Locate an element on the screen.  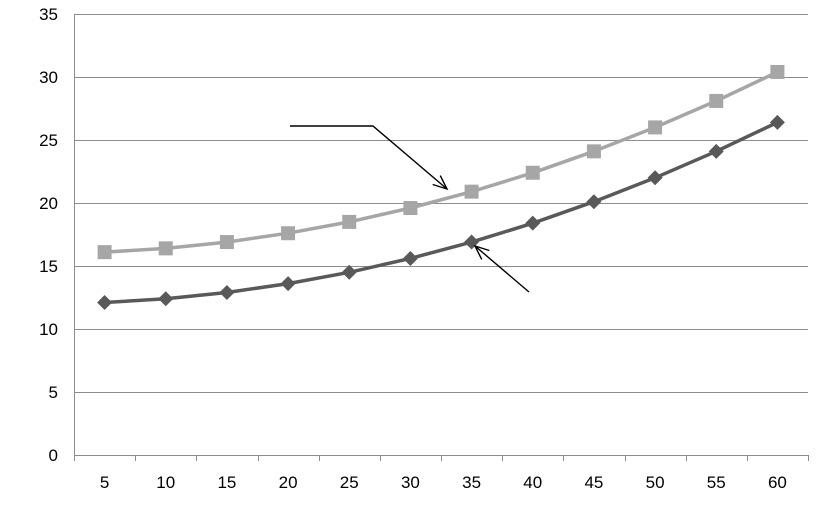
series-2-point-x25 is located at coordinates (349, 272).